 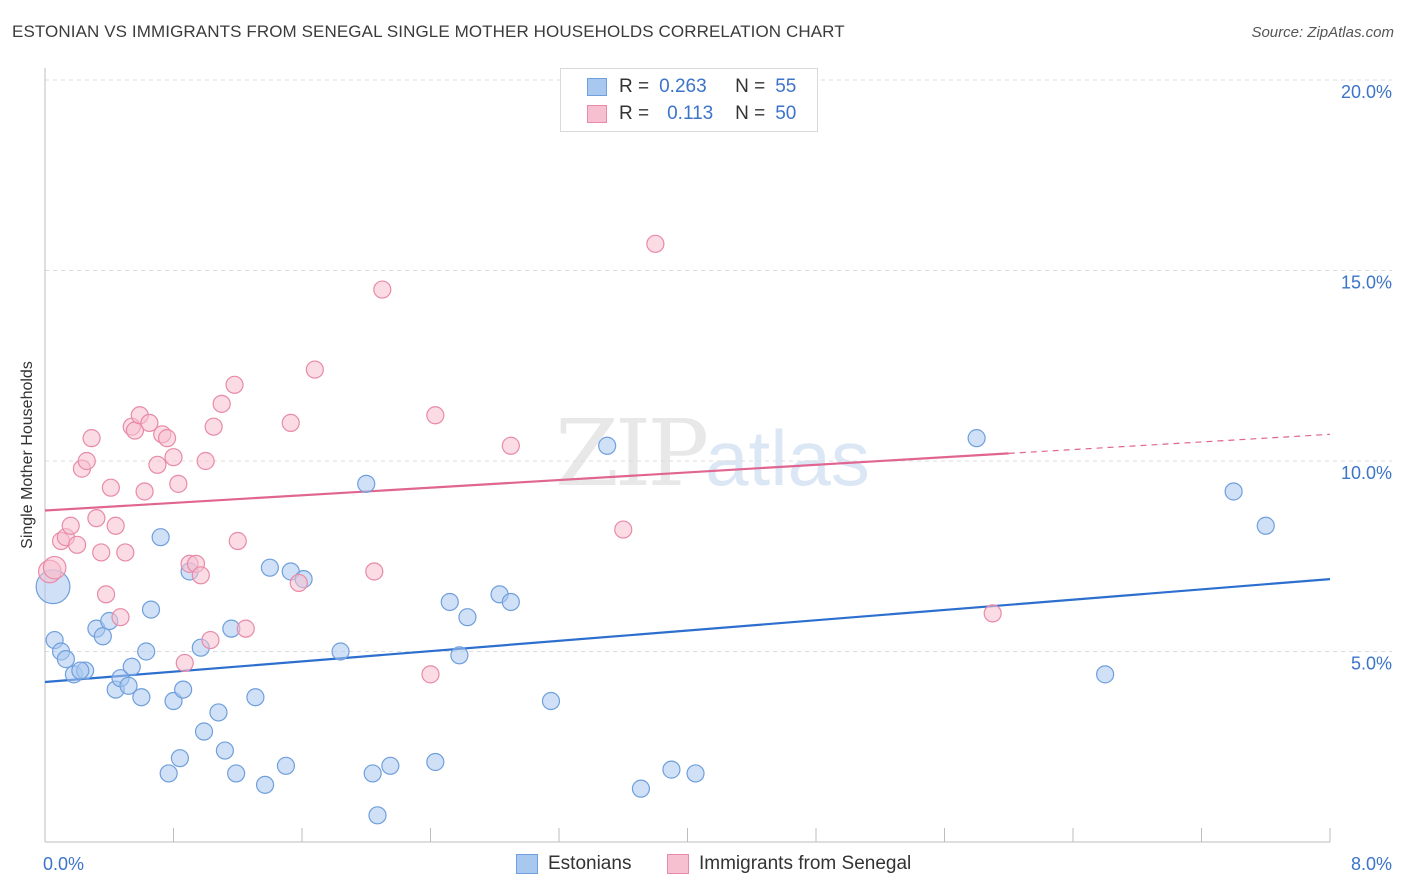 I want to click on bottom-legend-label-estonians: Estonians, so click(x=590, y=863).